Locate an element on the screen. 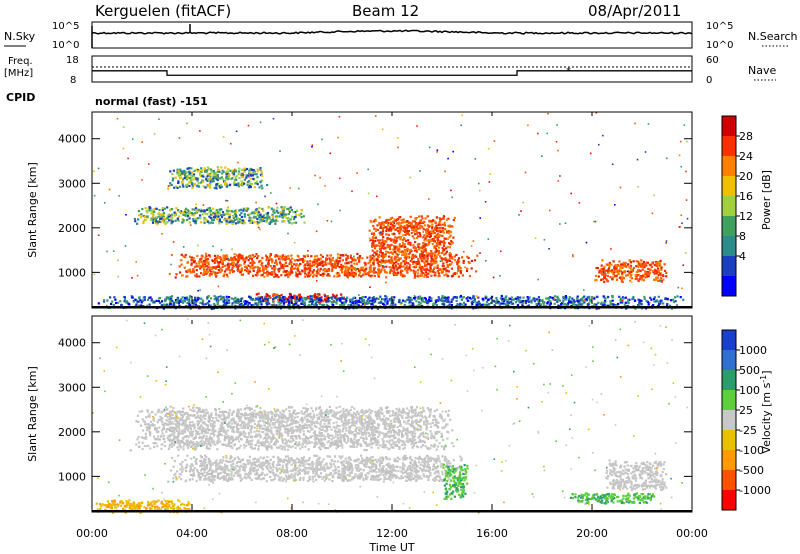 The width and height of the screenshot is (800, 554). colorbar-tick-label: 8 is located at coordinates (742, 236).